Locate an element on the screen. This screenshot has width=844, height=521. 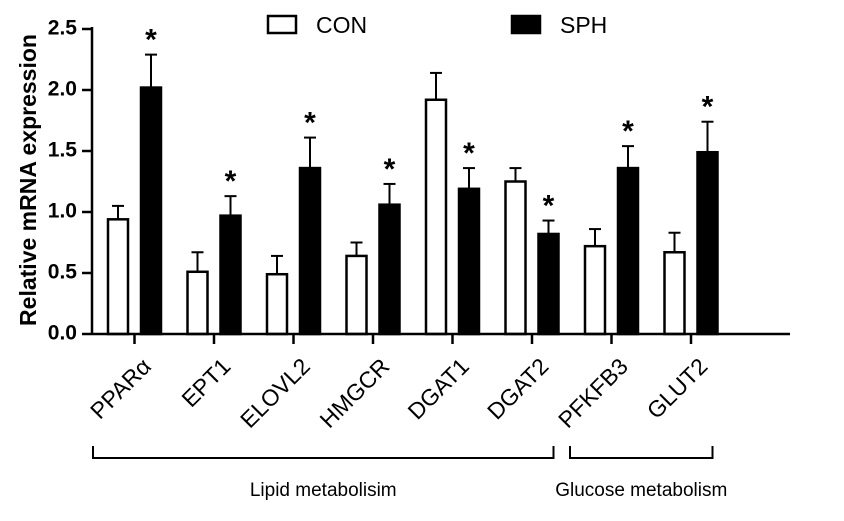
x-tick-label: DGAT1 is located at coordinates (438, 388).